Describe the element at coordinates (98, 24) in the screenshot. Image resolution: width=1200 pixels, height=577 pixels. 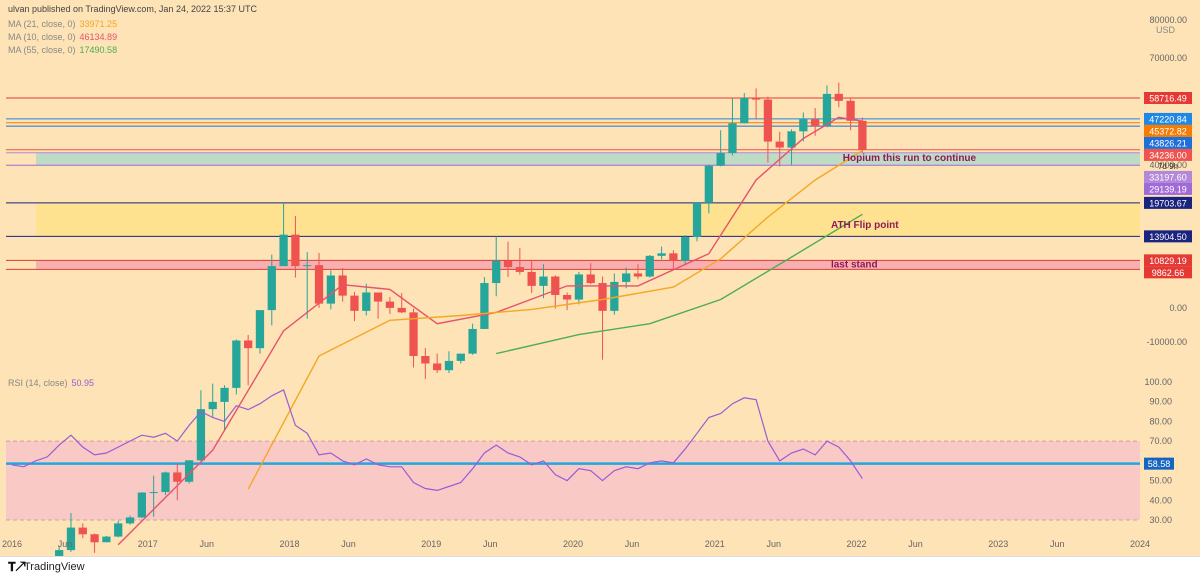
I see `ma21-value: 33971.25` at that location.